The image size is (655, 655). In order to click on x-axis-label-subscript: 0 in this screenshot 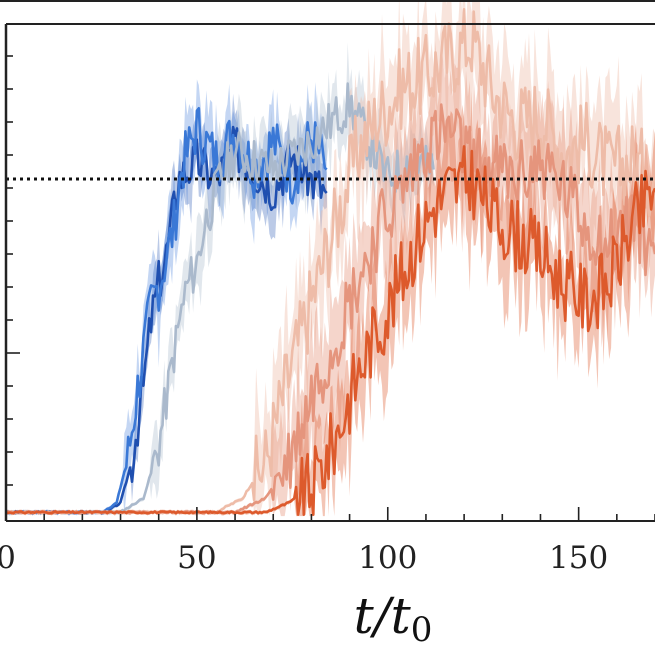, I will do `click(422, 630)`.